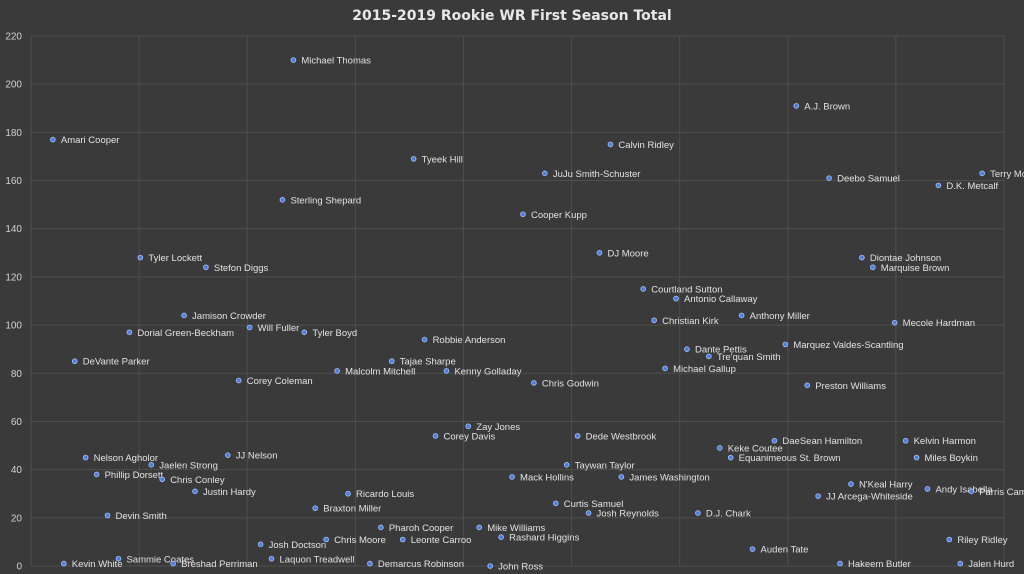 Image resolution: width=1024 pixels, height=574 pixels. Describe the element at coordinates (141, 516) in the screenshot. I see `data-label: Devin Smith` at that location.